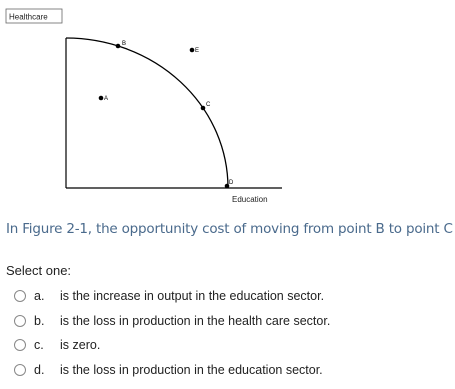 Image resolution: width=455 pixels, height=389 pixels. Describe the element at coordinates (39, 369) in the screenshot. I see `option-letter: d.` at that location.